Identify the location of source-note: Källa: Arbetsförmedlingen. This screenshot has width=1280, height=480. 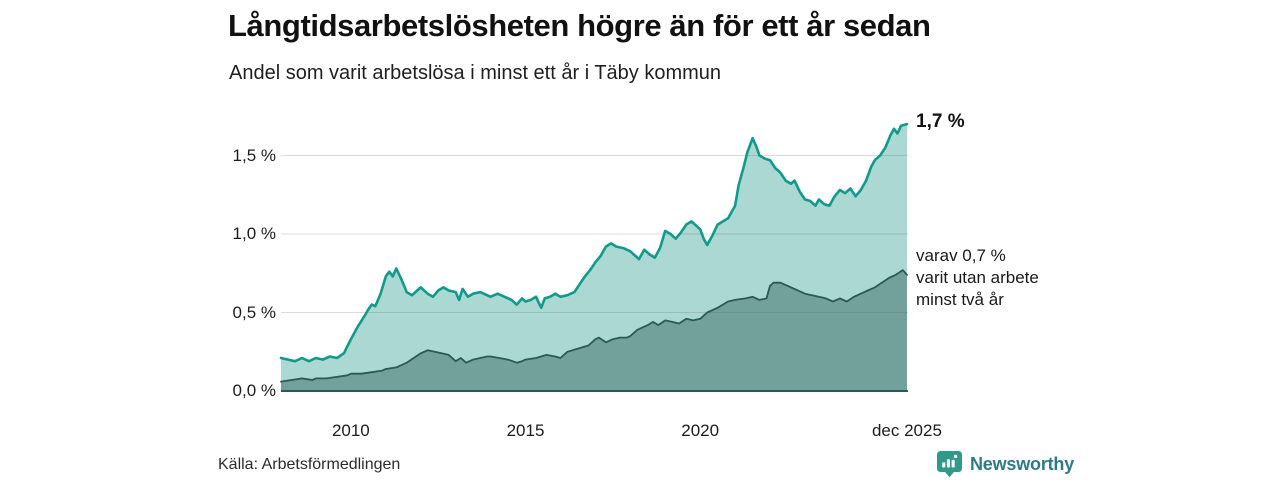
(309, 464).